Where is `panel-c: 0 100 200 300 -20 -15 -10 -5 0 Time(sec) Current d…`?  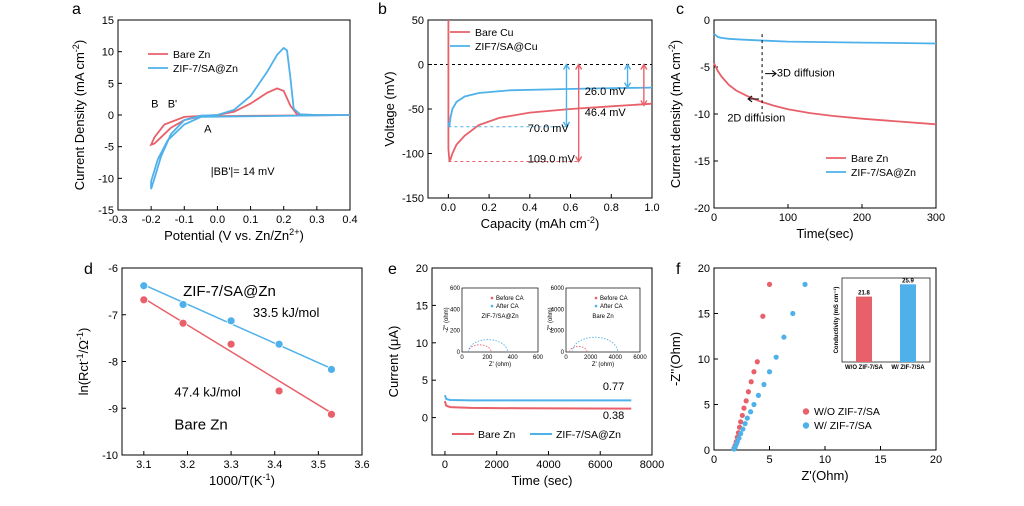
panel-c: 0 100 200 300 -20 -15 -10 -5 0 Time(sec) Current d… is located at coordinates (806, 121).